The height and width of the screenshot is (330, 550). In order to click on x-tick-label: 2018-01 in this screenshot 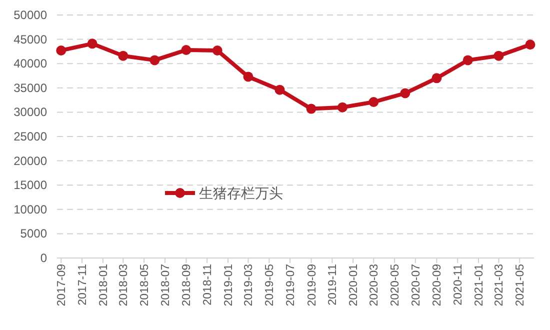, I will do `click(104, 285)`.